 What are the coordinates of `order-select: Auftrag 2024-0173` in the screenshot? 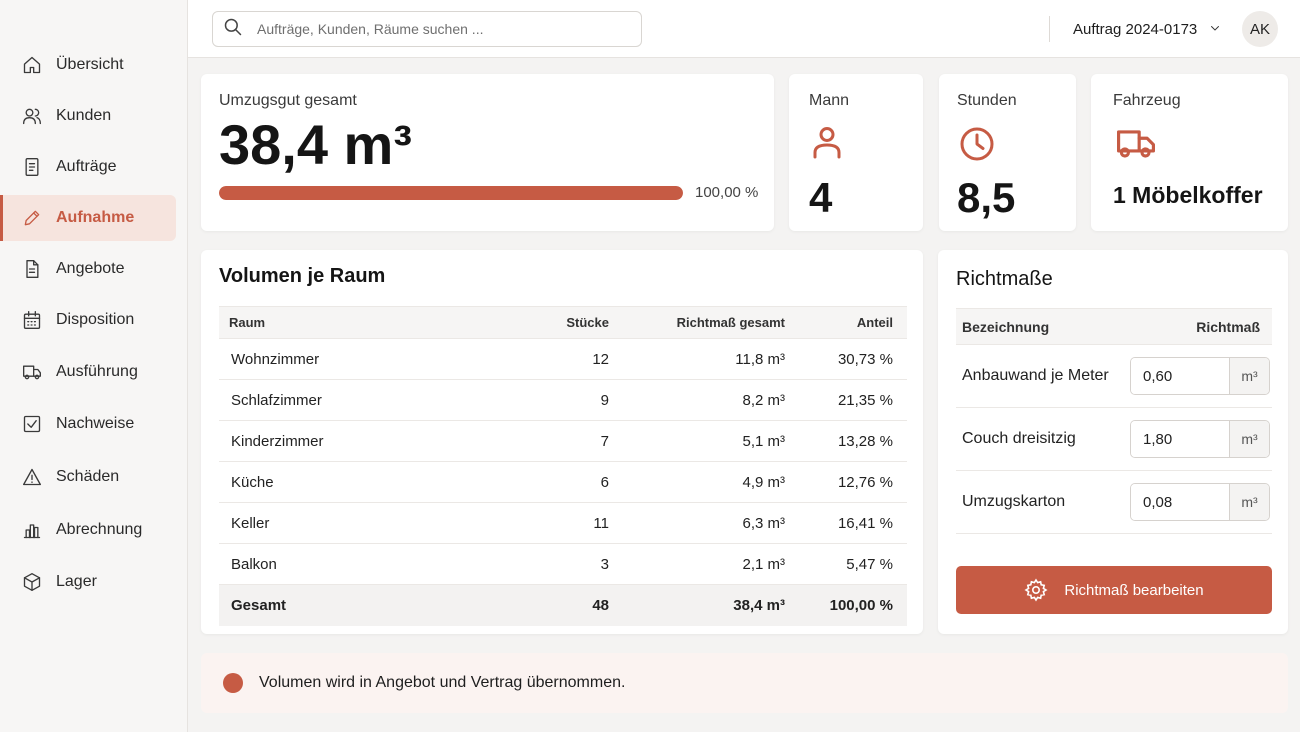 It's located at (1147, 29).